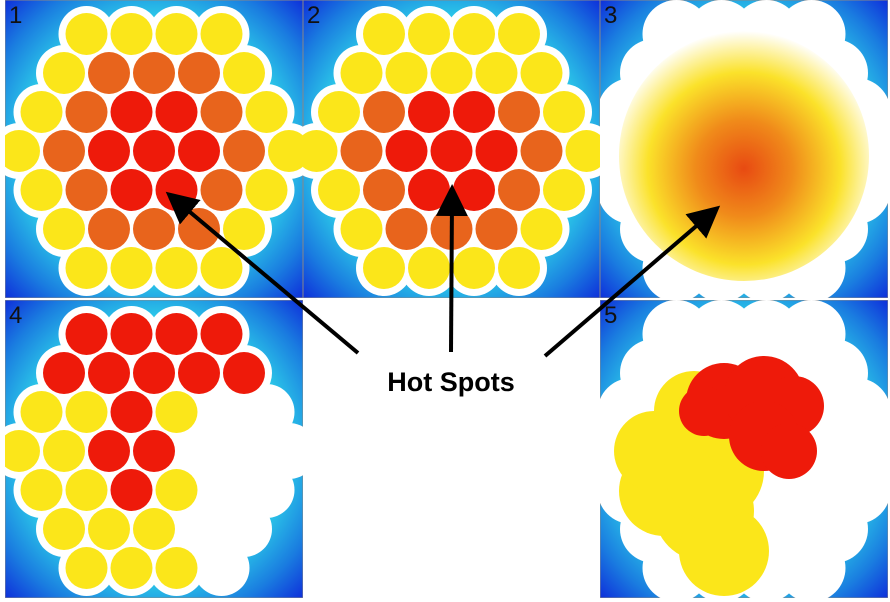 Image resolution: width=890 pixels, height=602 pixels. I want to click on halo, so click(811, 566).